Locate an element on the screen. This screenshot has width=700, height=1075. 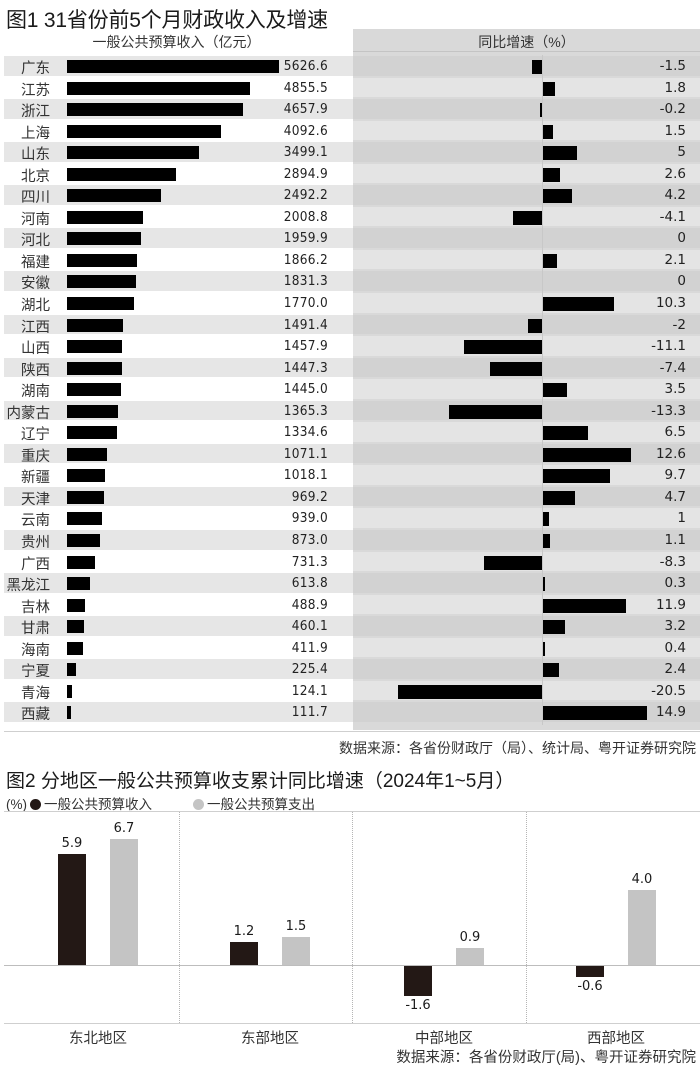
revenue-value: 111.7 is located at coordinates (309, 712).